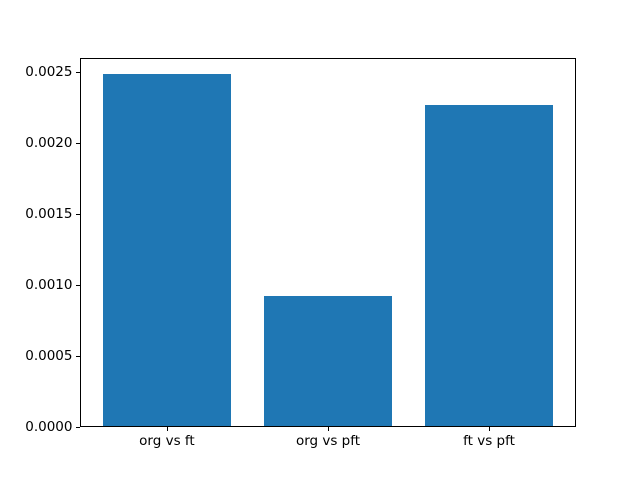 The image size is (640, 480). What do you see at coordinates (328, 441) in the screenshot?
I see `x-tick-label: org vs pft` at bounding box center [328, 441].